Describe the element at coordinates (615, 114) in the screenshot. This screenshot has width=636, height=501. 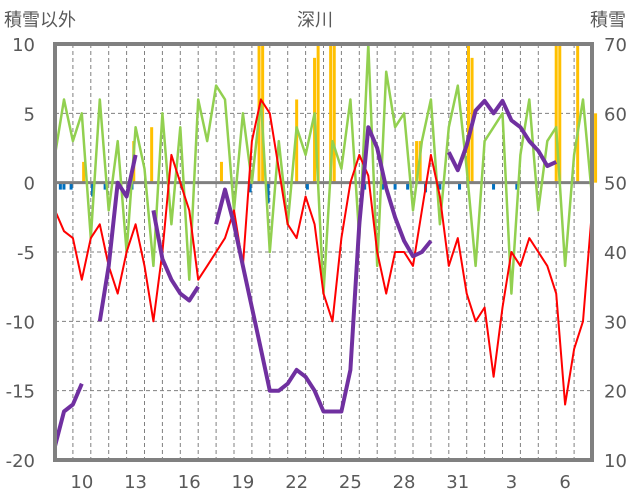
I see `right-tick-label: 60` at that location.